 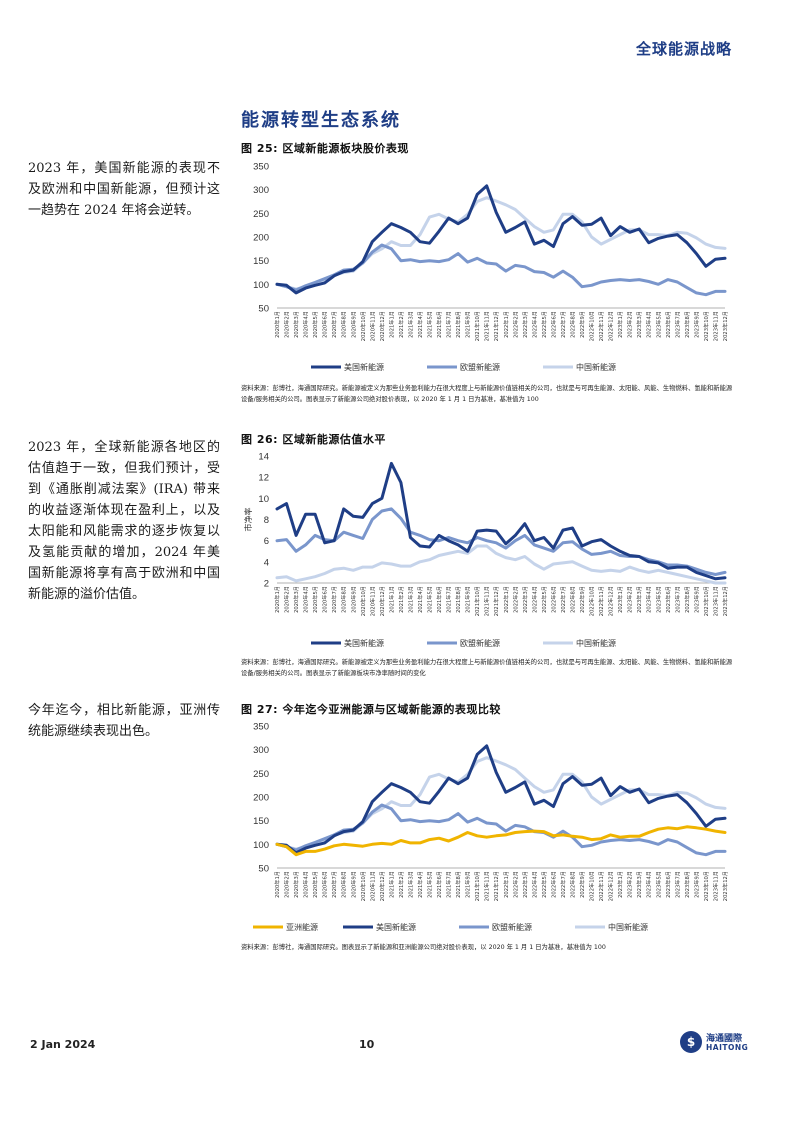 What do you see at coordinates (124, 721) in the screenshot?
I see `sidebar-paragraph-3: 今年迄今，相比新能源，亚洲传统能源继续表现出色。` at bounding box center [124, 721].